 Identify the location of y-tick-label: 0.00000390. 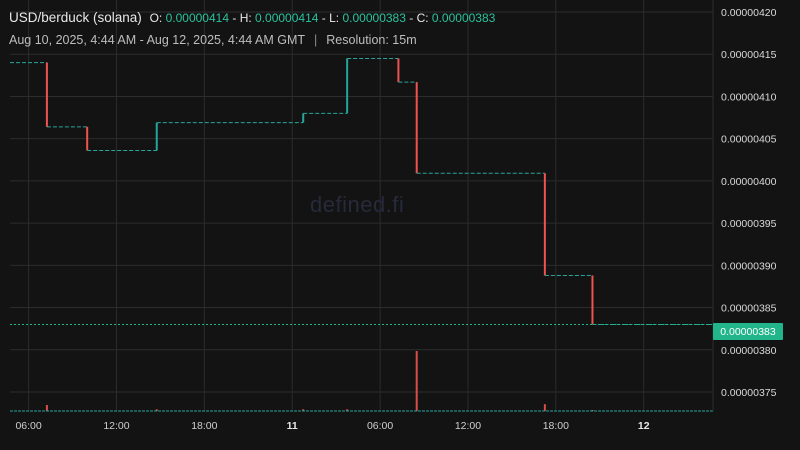
(749, 266).